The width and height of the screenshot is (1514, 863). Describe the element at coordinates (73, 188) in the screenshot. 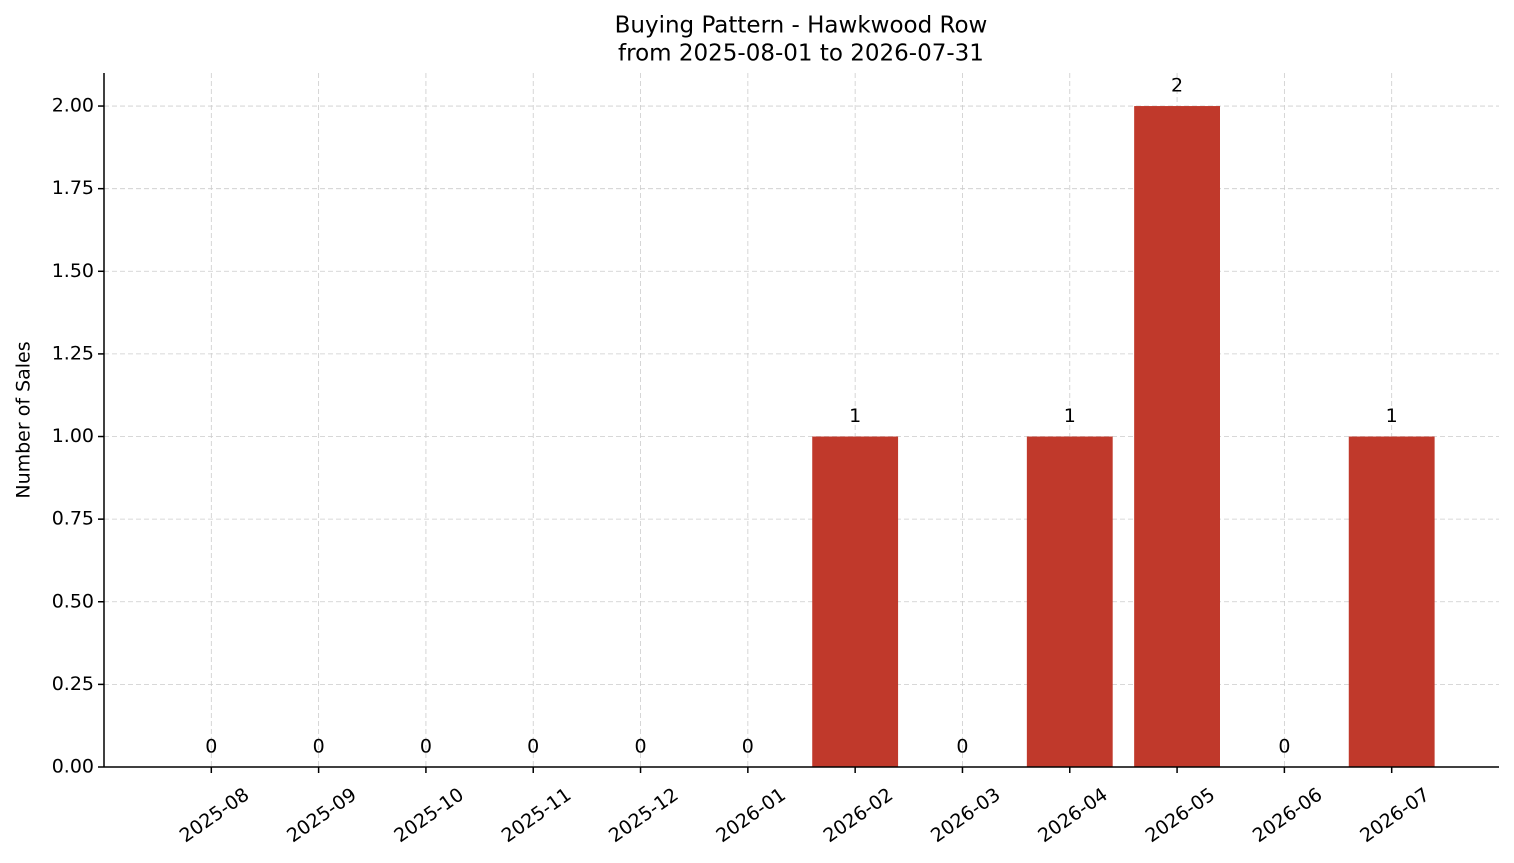

I see `y-tick-label: 1.75` at that location.